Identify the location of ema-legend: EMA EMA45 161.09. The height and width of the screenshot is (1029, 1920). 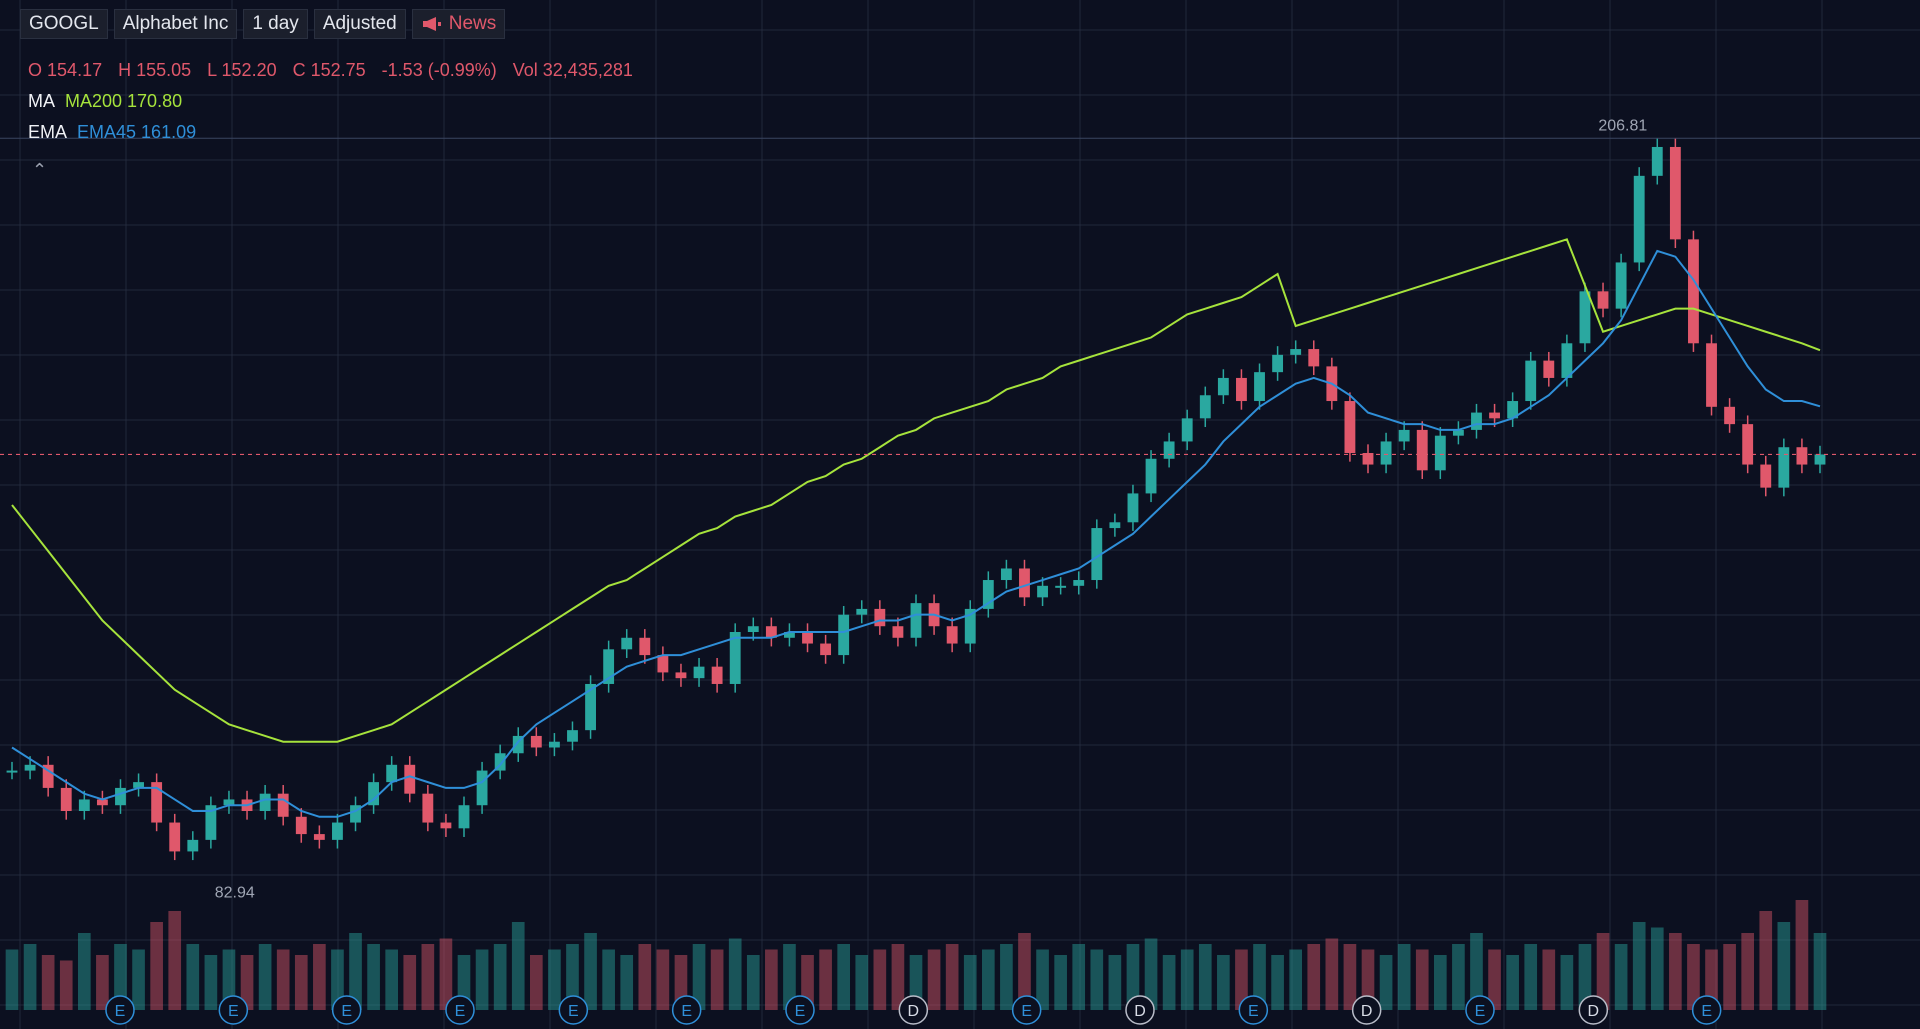
(112, 132).